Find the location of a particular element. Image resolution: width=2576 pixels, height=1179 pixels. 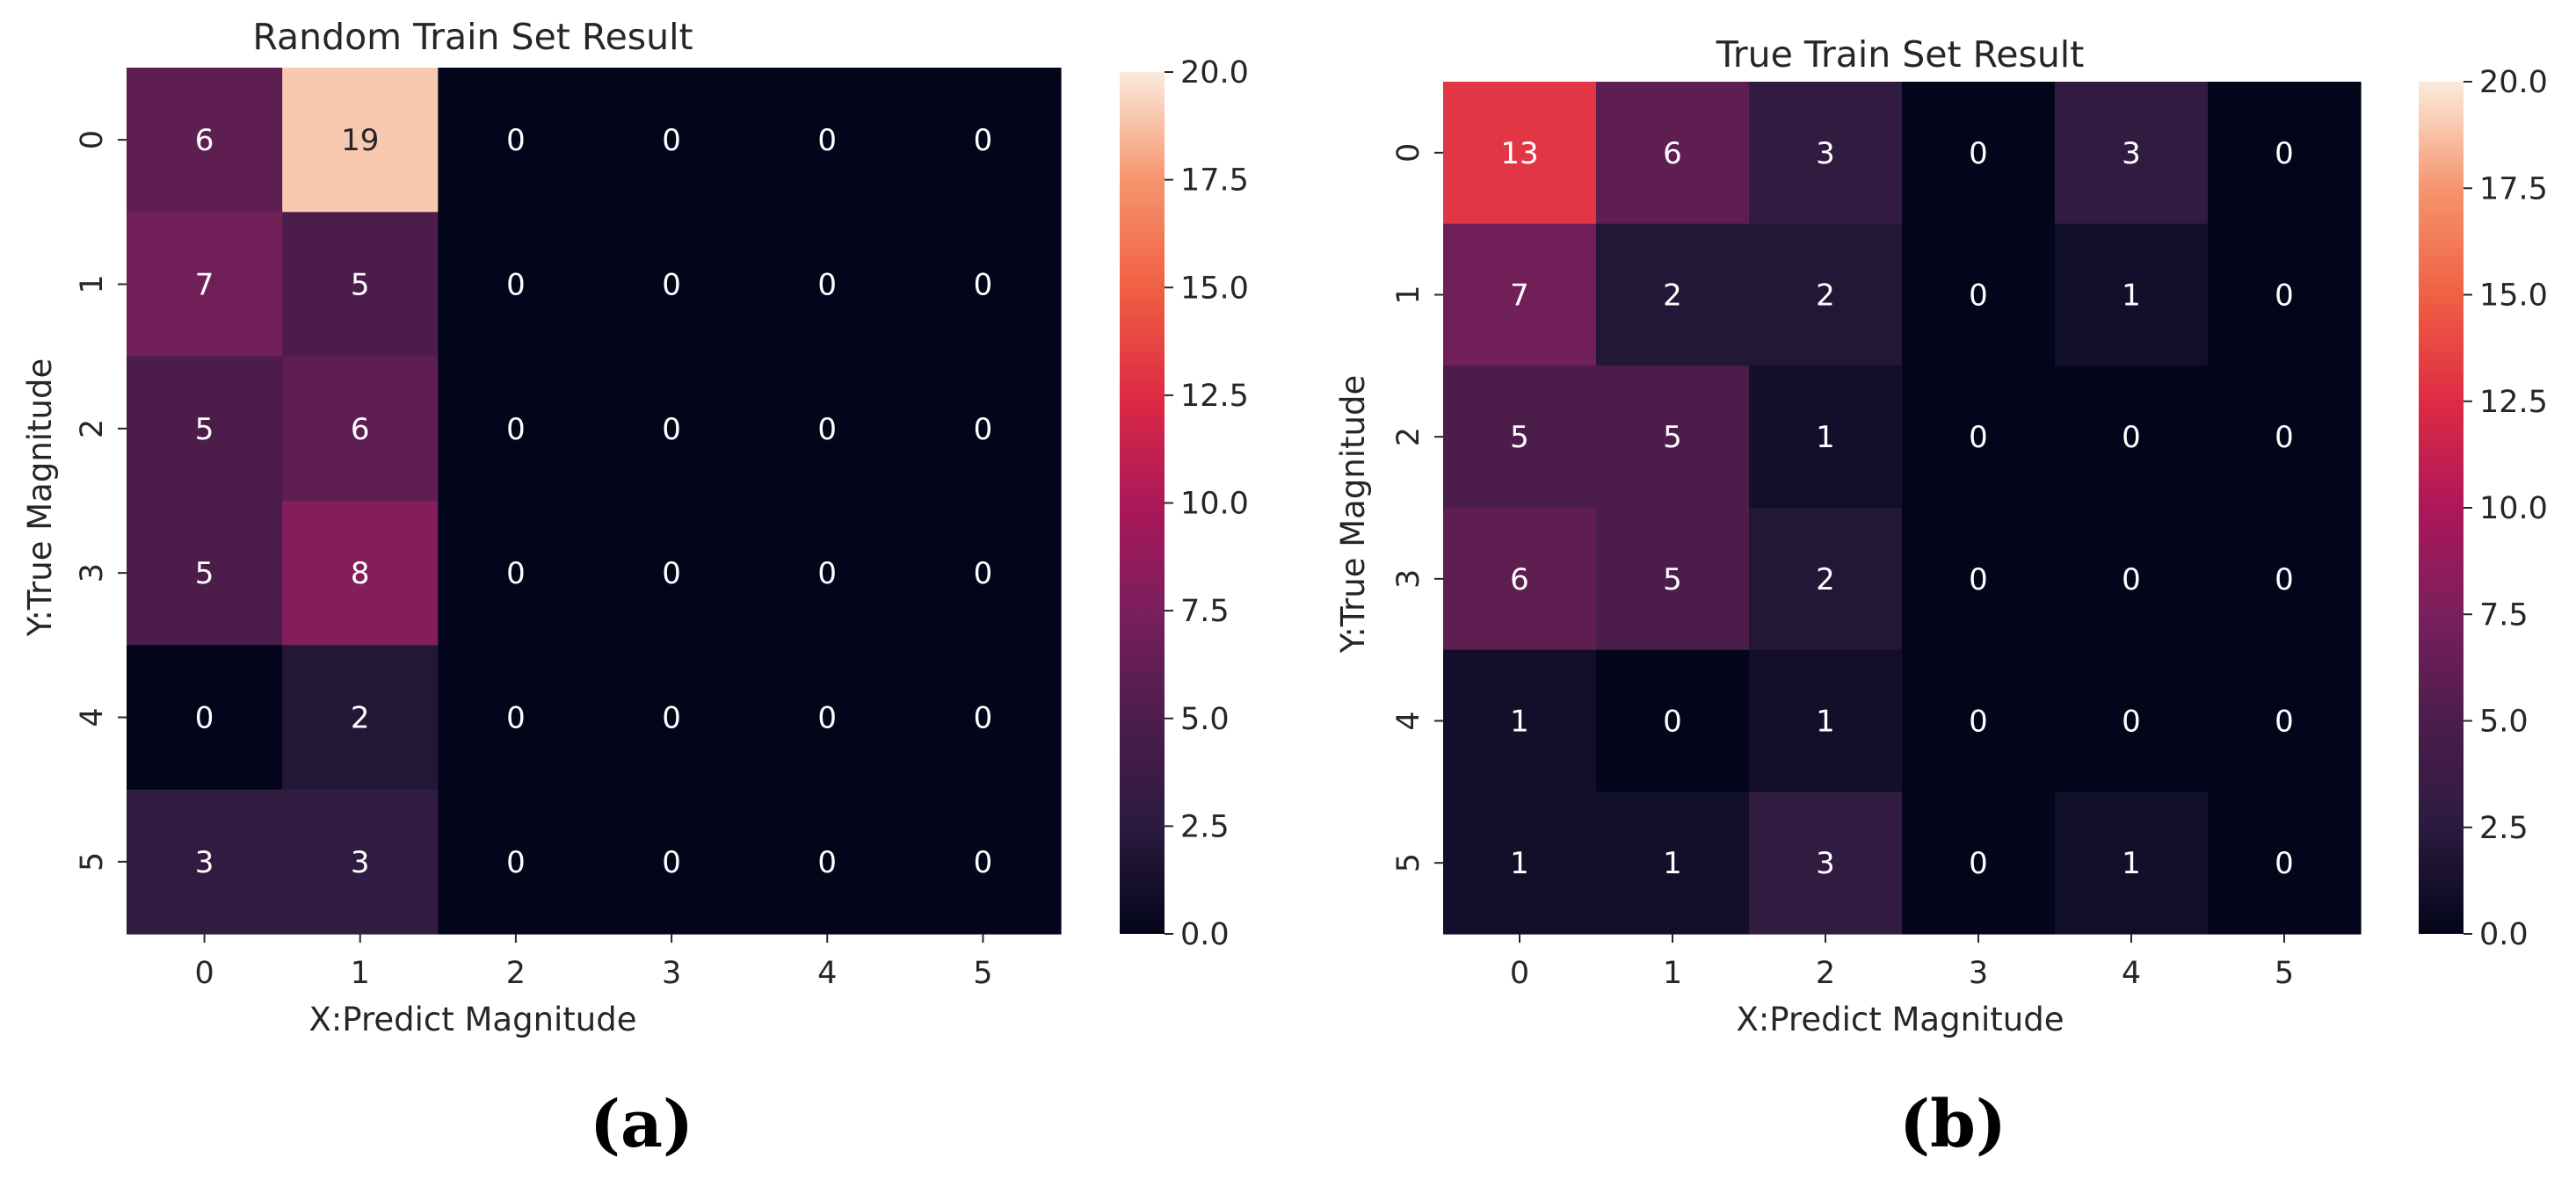

x-tick-label: 0 is located at coordinates (204, 974).